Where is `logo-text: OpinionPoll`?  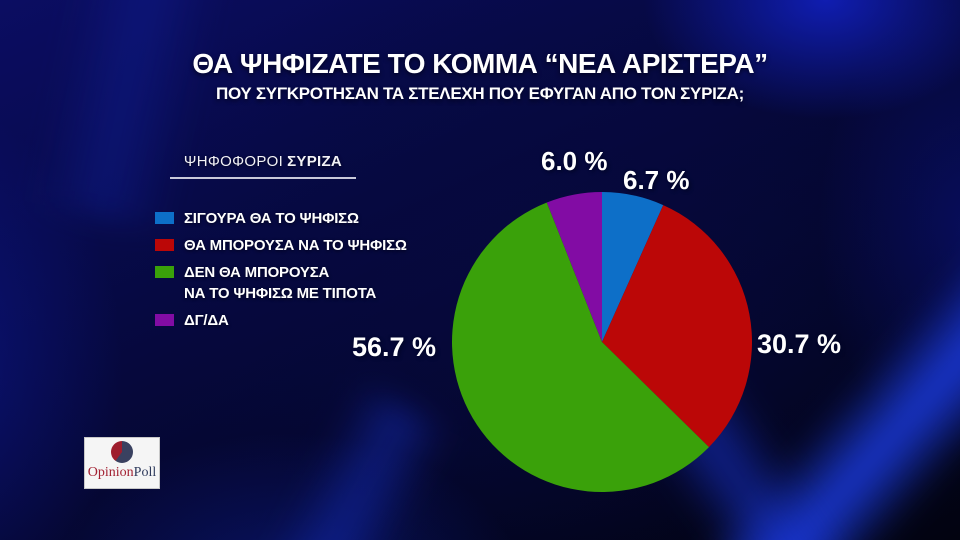 logo-text: OpinionPoll is located at coordinates (122, 473).